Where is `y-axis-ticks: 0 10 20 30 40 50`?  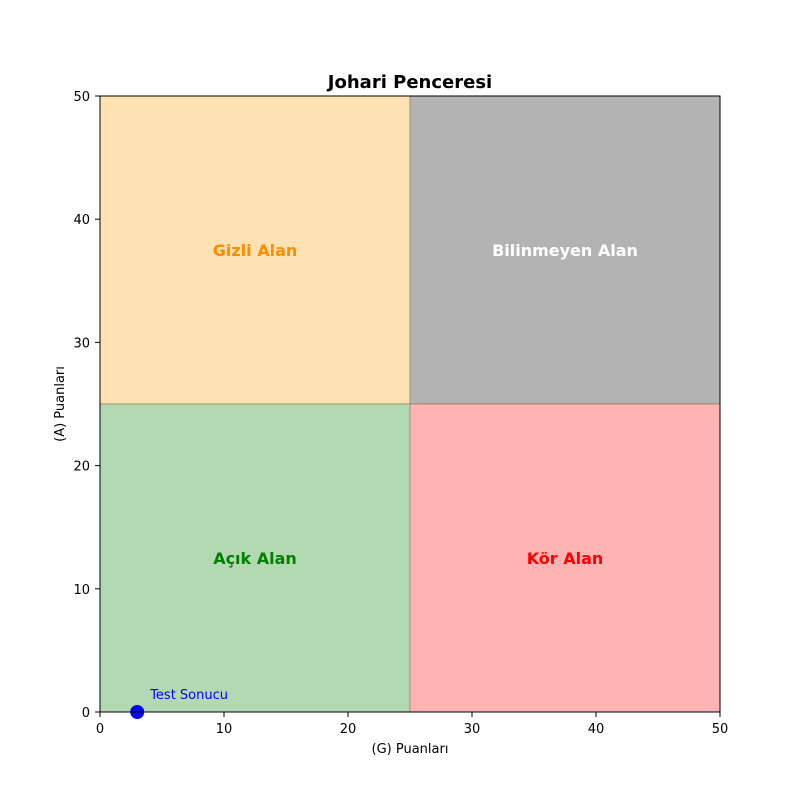 y-axis-ticks: 0 10 20 30 40 50 is located at coordinates (86, 405).